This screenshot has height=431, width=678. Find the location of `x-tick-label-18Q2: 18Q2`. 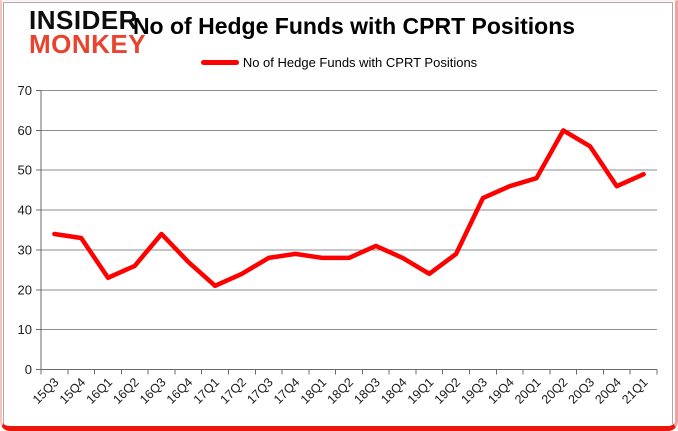

x-tick-label-18Q2: 18Q2 is located at coordinates (341, 391).